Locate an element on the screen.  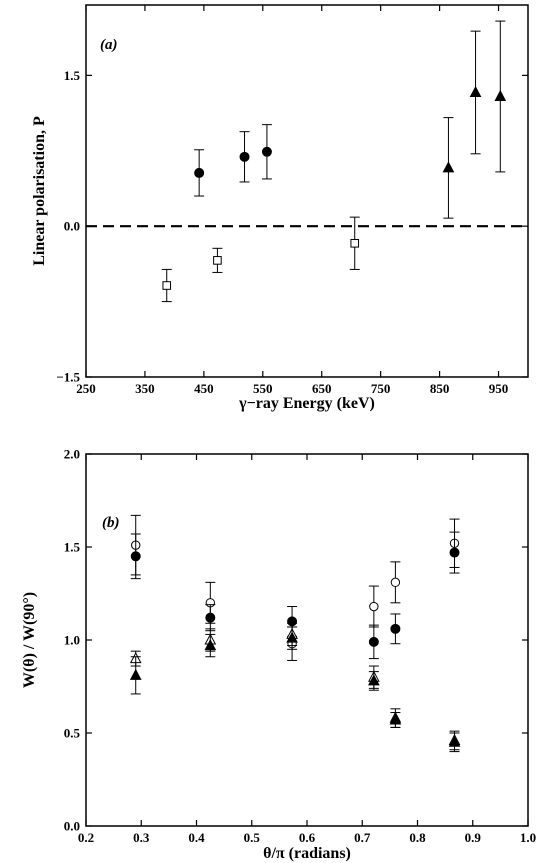
panel-b-x-tick-label: 0.9 is located at coordinates (473, 837).